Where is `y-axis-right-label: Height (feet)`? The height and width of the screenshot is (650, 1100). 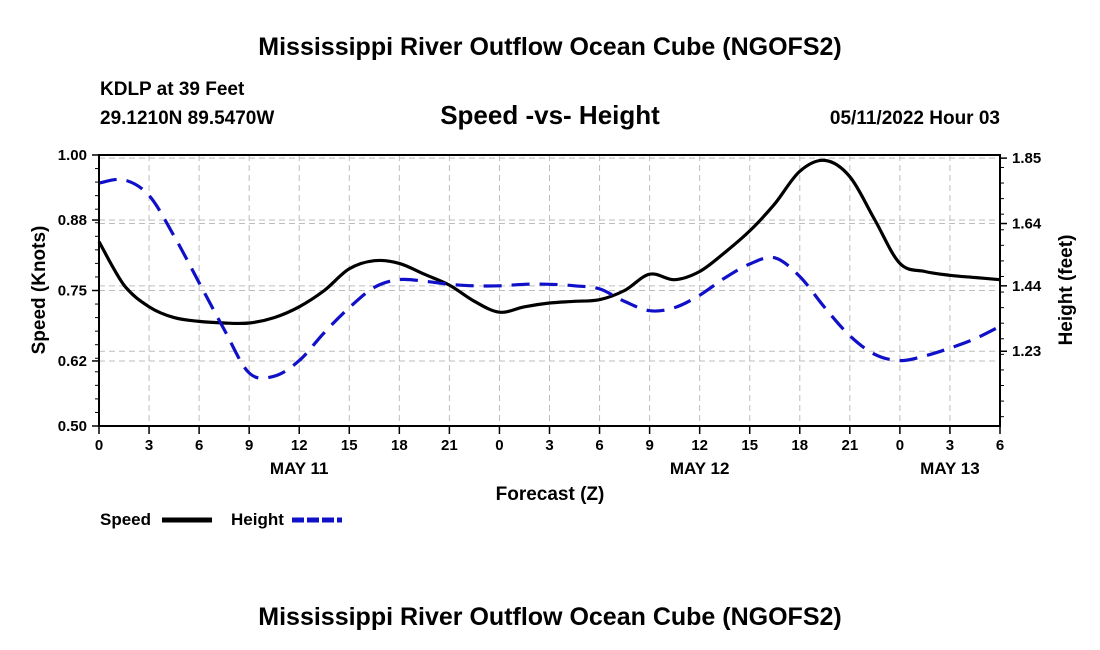
y-axis-right-label: Height (feet) is located at coordinates (1066, 290).